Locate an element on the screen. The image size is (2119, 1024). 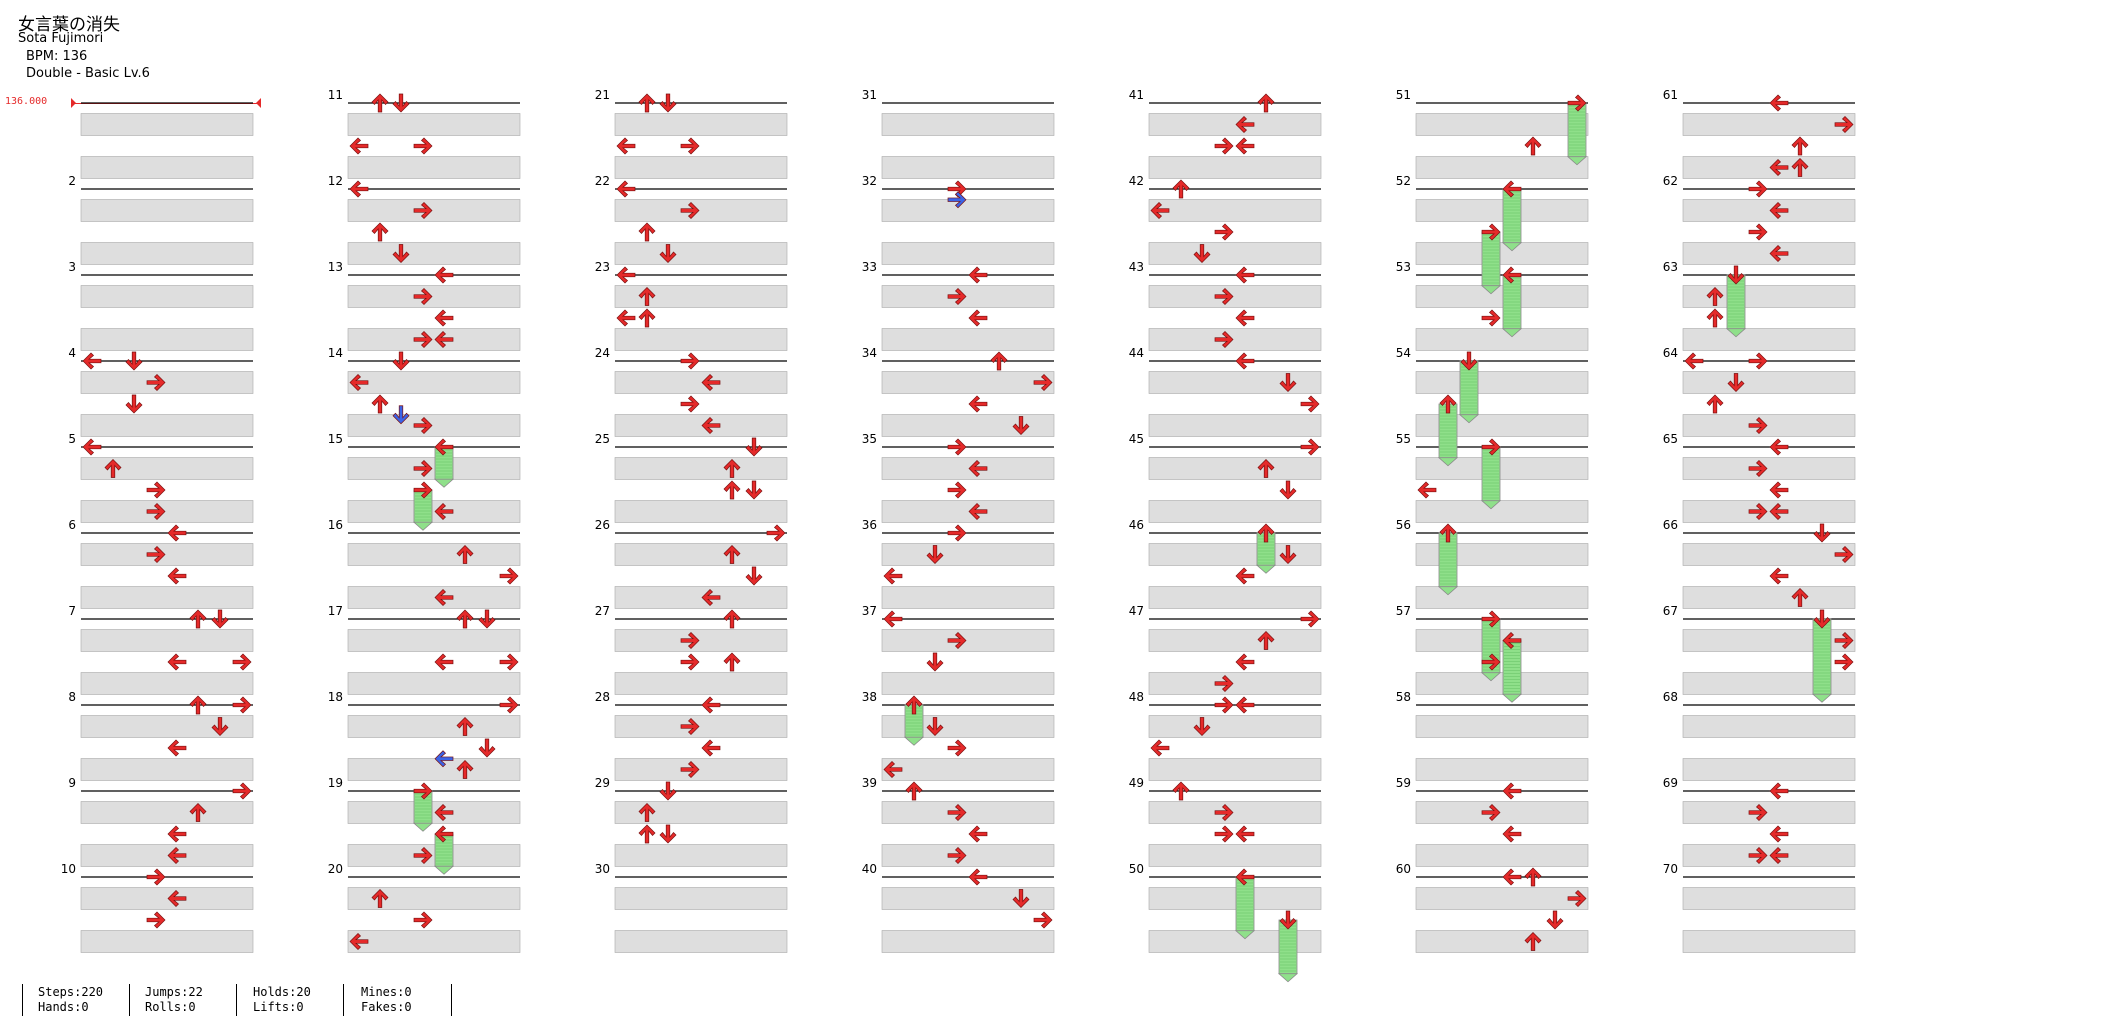
measure-number: 67 is located at coordinates (1670, 611).